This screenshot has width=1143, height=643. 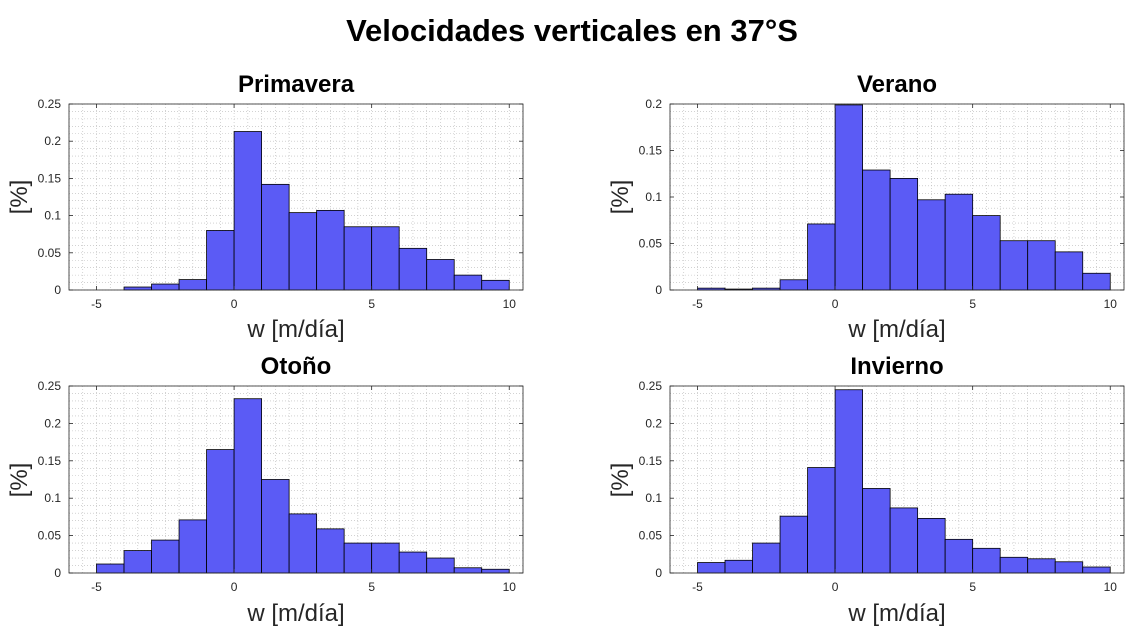 I want to click on plot-area: -5 0 5 10 0 0.05 0.1 0.15 0.2, so click(x=882, y=204).